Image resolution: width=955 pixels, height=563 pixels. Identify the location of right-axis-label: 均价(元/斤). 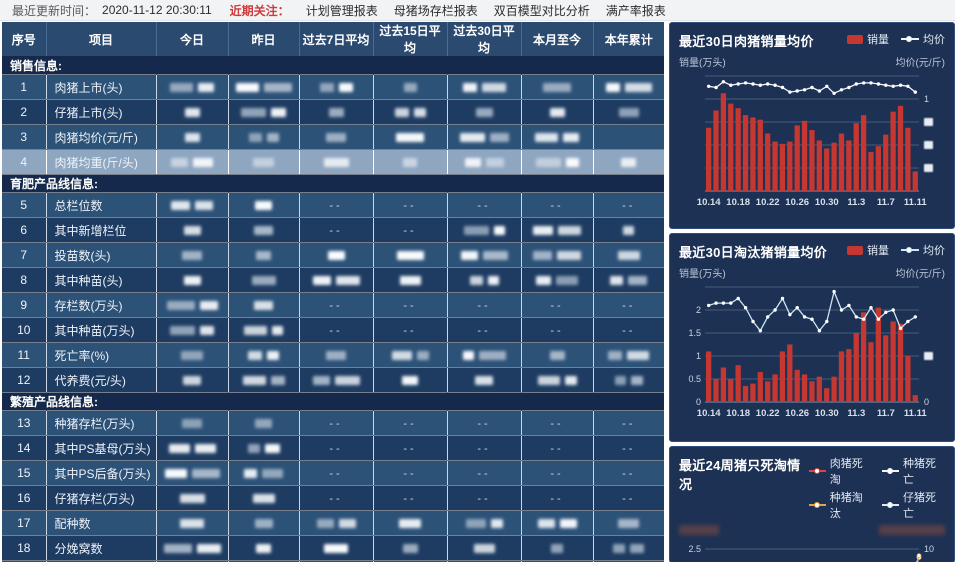
(920, 274).